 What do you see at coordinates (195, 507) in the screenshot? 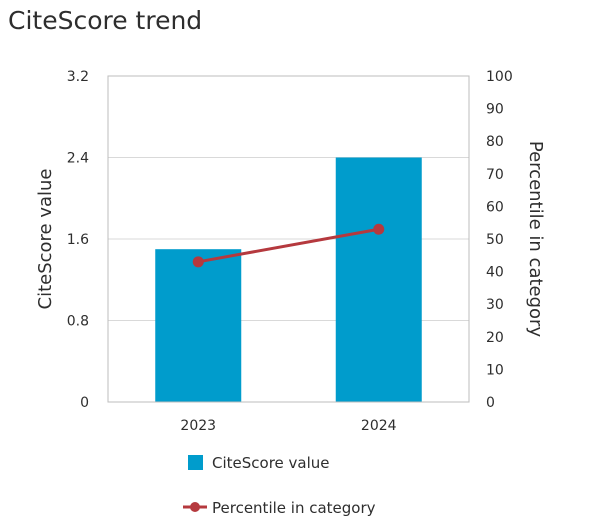
I see `legend-swatch-marker` at bounding box center [195, 507].